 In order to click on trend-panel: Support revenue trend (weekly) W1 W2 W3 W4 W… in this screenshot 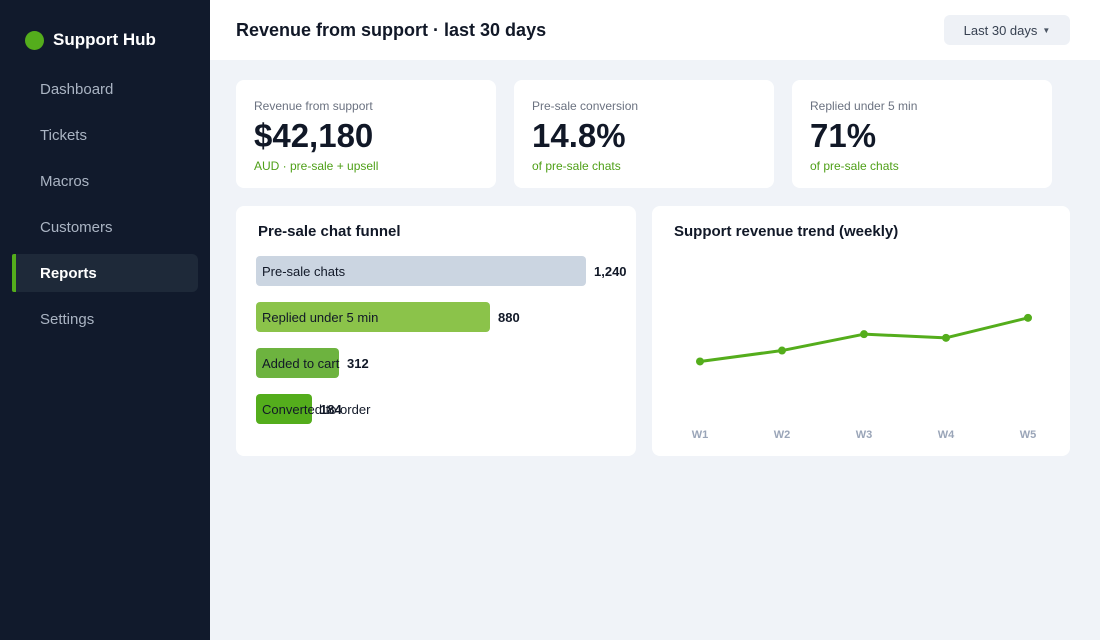, I will do `click(861, 331)`.